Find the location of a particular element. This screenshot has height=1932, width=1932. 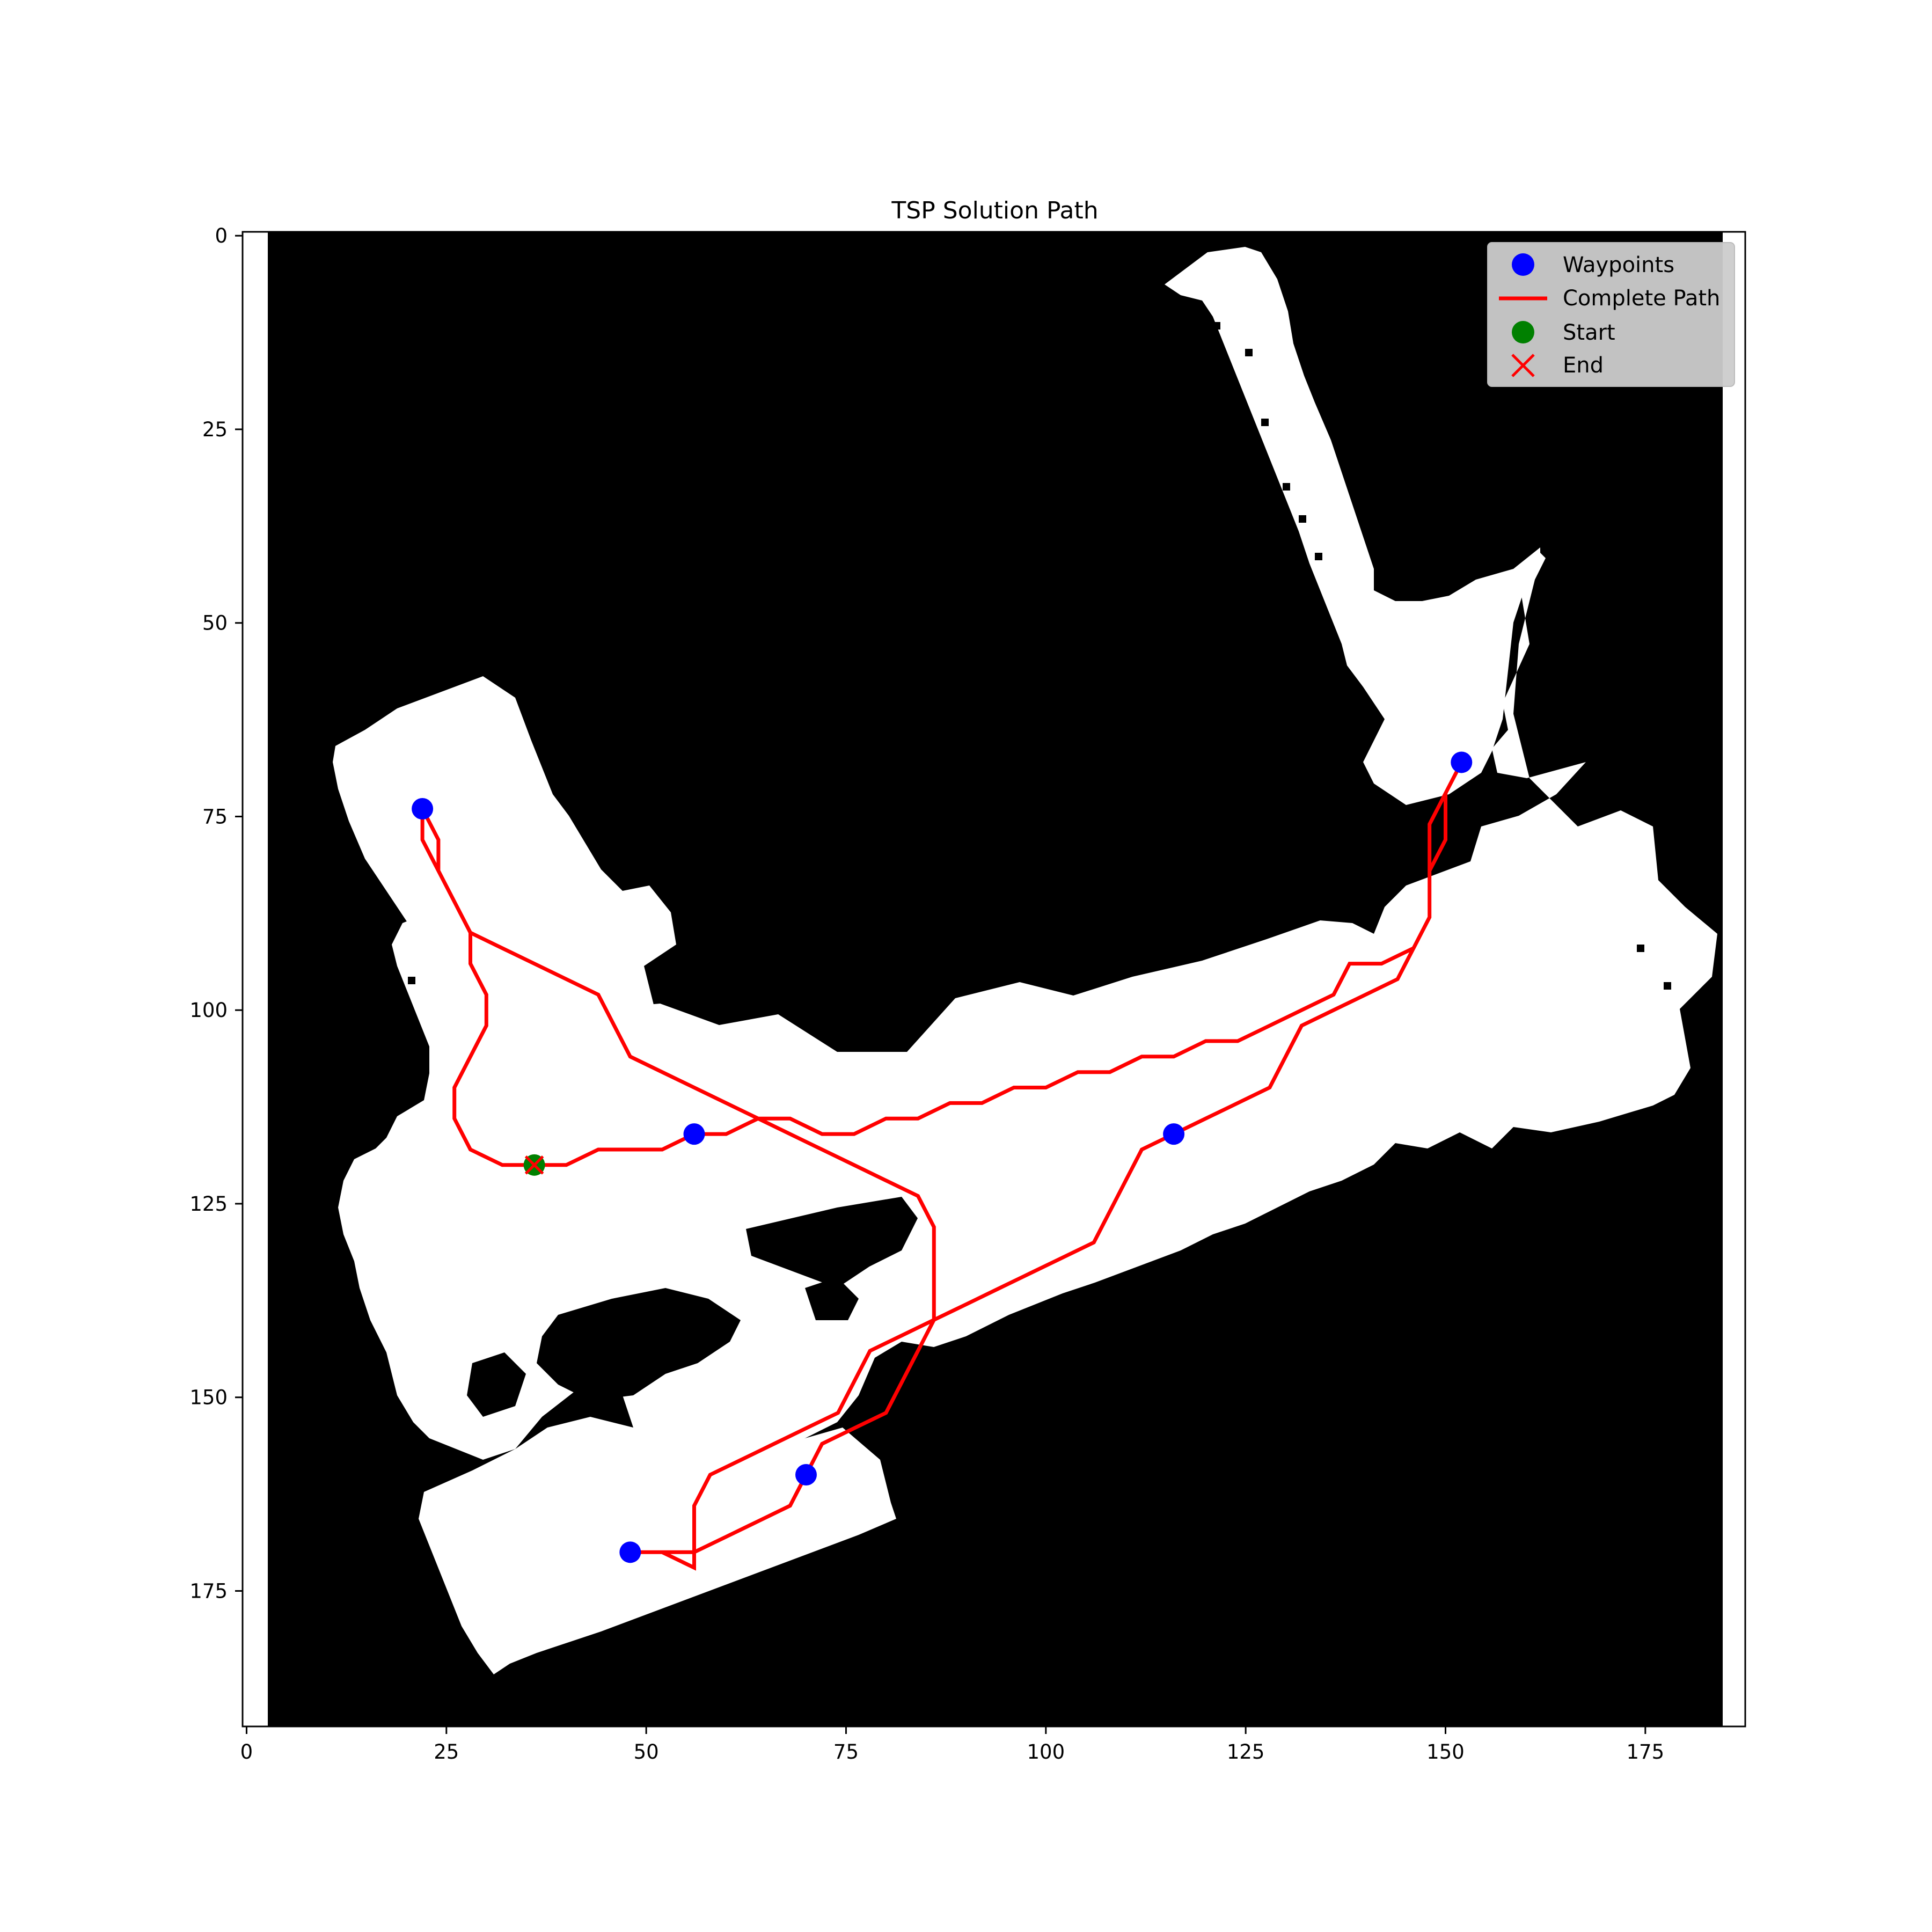

end-marker is located at coordinates (534, 1165).